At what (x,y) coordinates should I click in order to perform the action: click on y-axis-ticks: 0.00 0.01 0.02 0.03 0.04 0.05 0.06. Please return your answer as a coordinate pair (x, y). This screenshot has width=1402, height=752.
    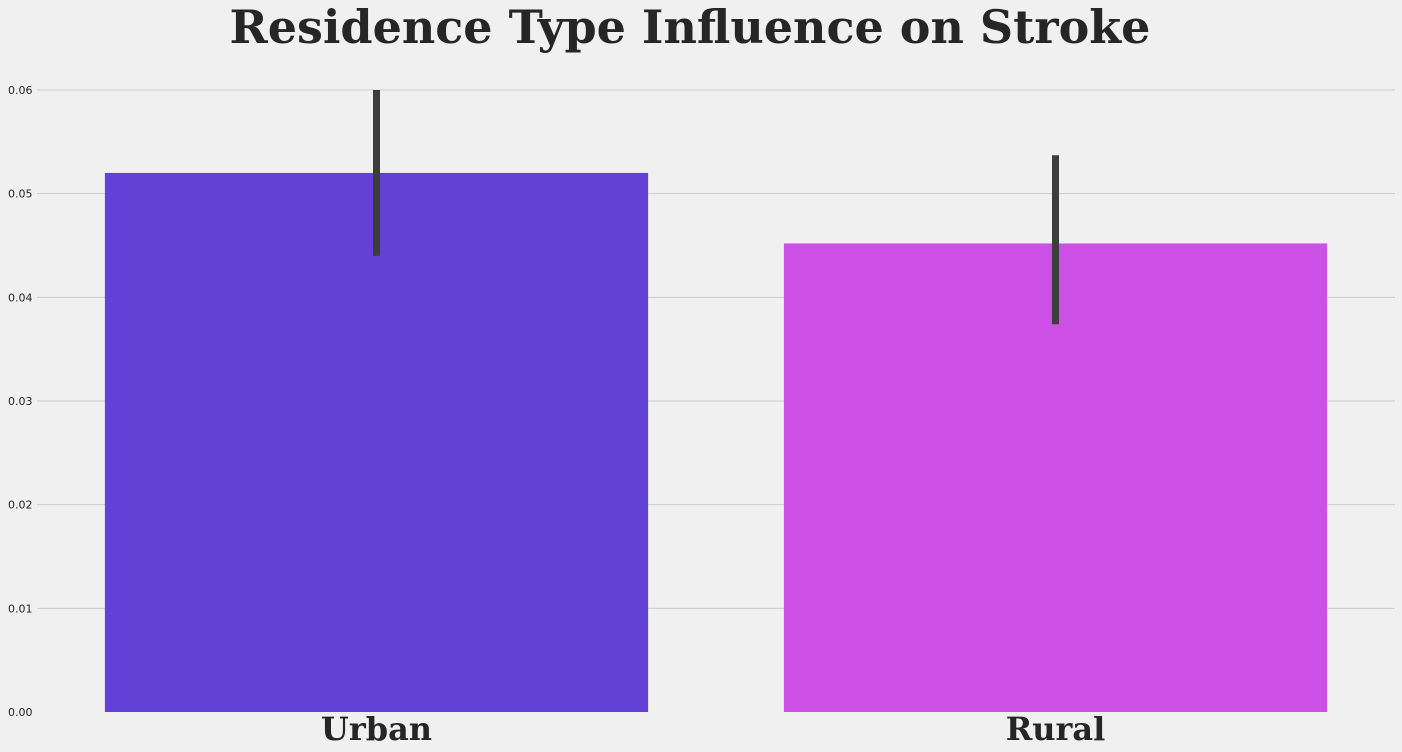
    Looking at the image, I should click on (20, 401).